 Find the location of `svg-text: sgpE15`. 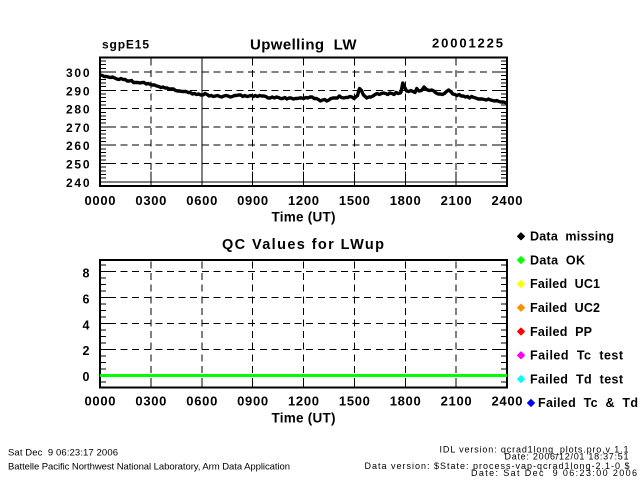

svg-text: sgpE15 is located at coordinates (125, 44).